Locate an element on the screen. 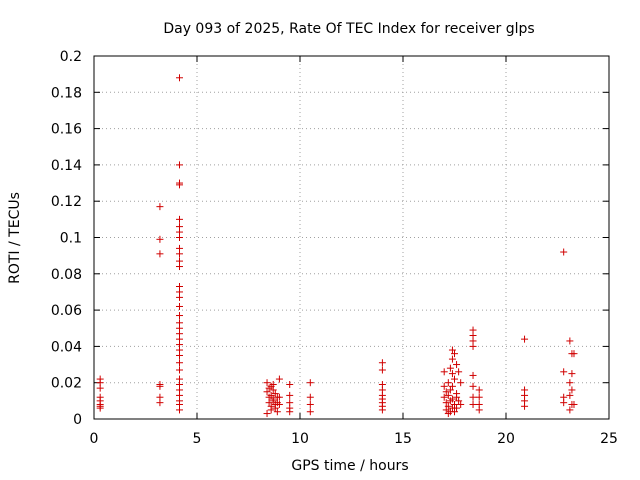 The image size is (640, 480). y-tick-label: 0.16 is located at coordinates (66, 130).